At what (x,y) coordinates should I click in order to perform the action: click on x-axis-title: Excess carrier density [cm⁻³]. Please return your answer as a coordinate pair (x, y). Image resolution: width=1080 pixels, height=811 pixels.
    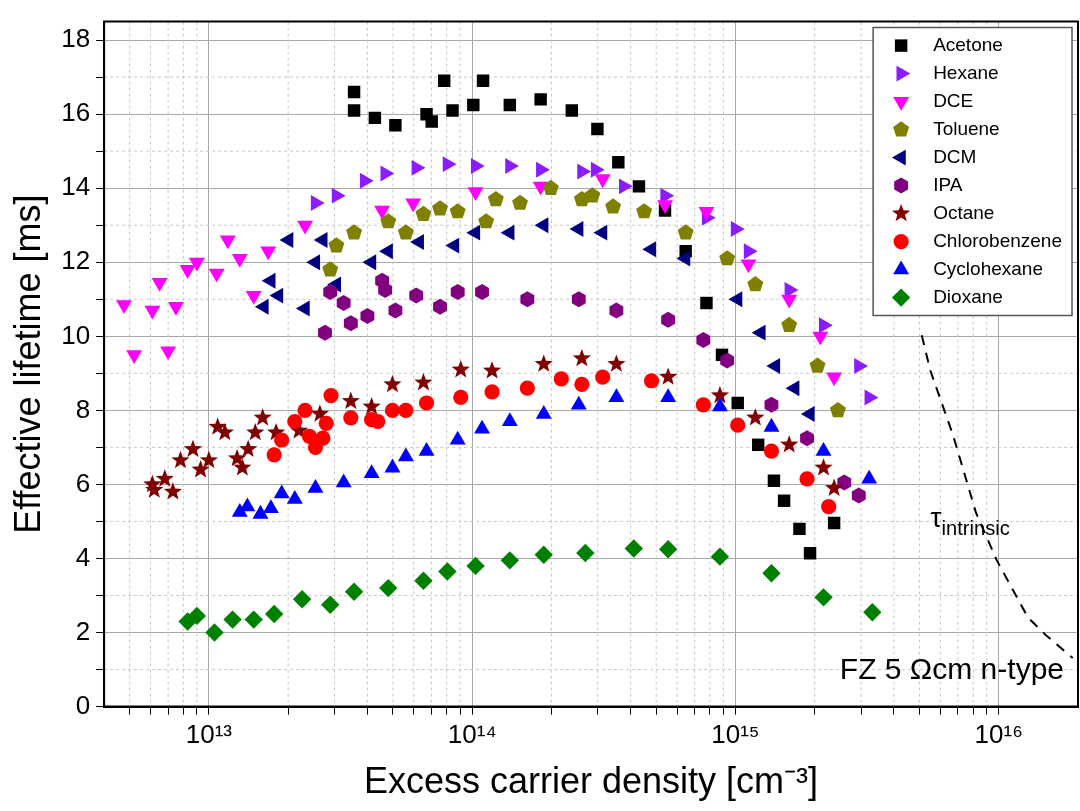
    Looking at the image, I should click on (591, 781).